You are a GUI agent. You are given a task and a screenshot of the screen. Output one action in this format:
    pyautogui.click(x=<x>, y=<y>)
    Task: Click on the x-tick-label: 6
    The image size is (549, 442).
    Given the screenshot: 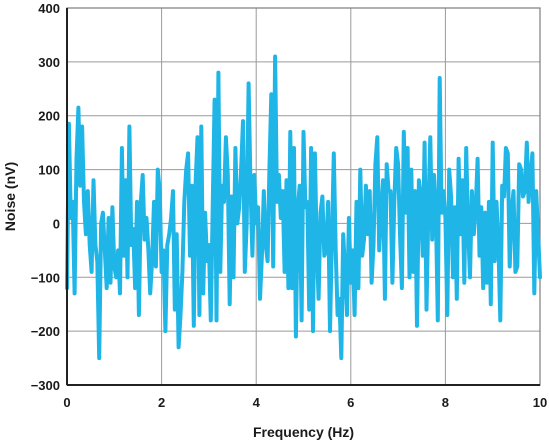 What is the action you would take?
    pyautogui.click(x=350, y=402)
    